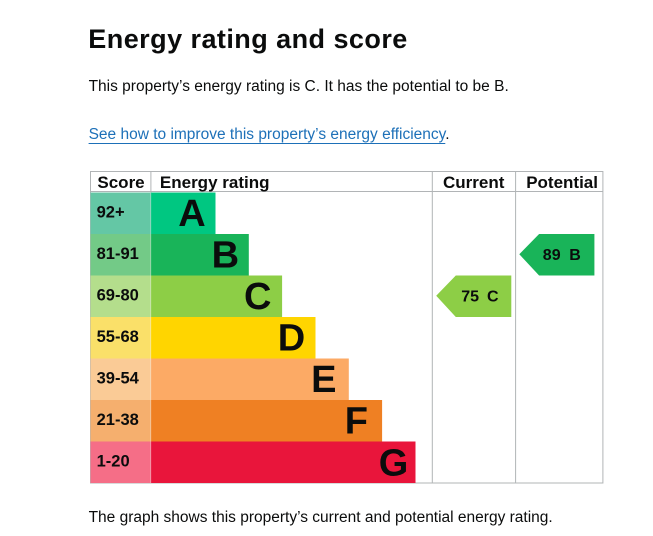 The width and height of the screenshot is (653, 536). Describe the element at coordinates (117, 295) in the screenshot. I see `svg-text: 69-80` at that location.